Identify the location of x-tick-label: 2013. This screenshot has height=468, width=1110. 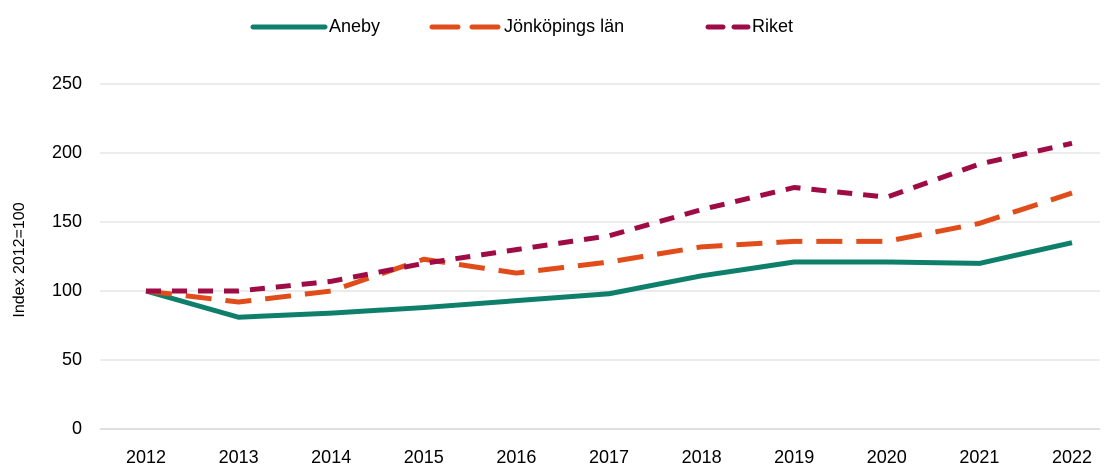
(239, 457).